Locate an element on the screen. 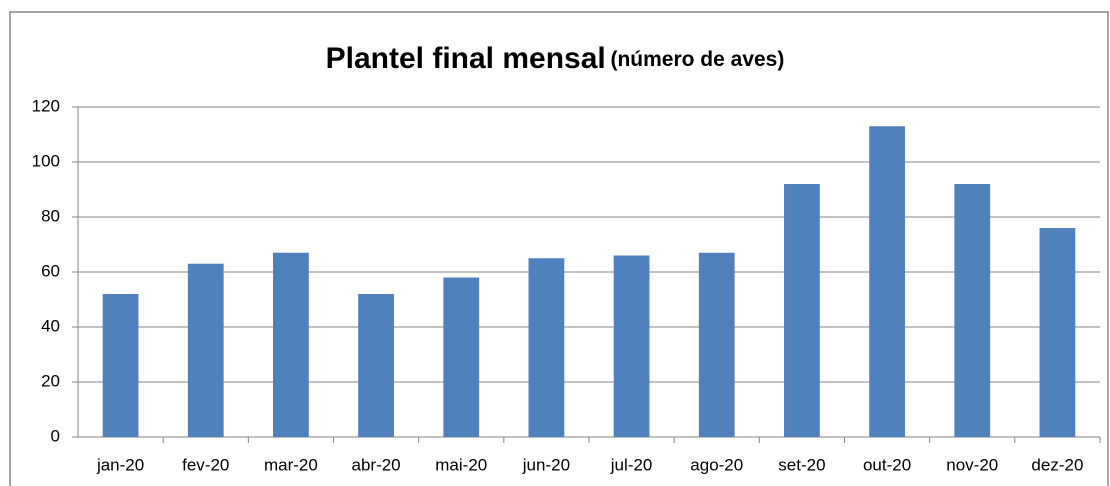 The height and width of the screenshot is (486, 1110). y-tick-label: 100 is located at coordinates (46, 160).